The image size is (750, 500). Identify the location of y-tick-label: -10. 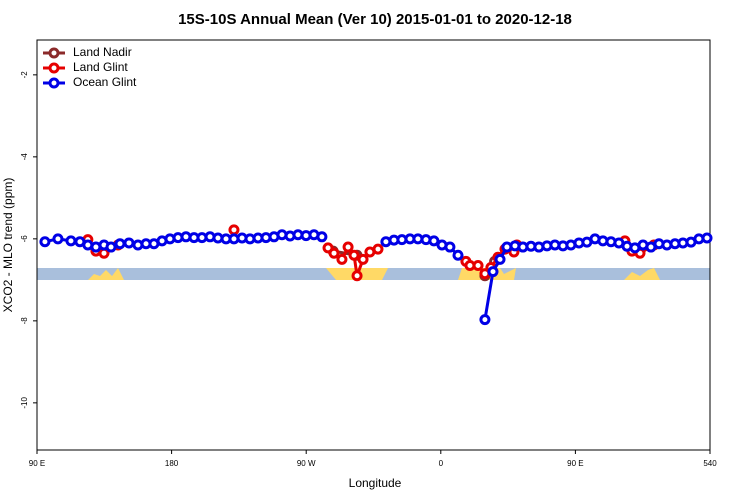
(24, 403).